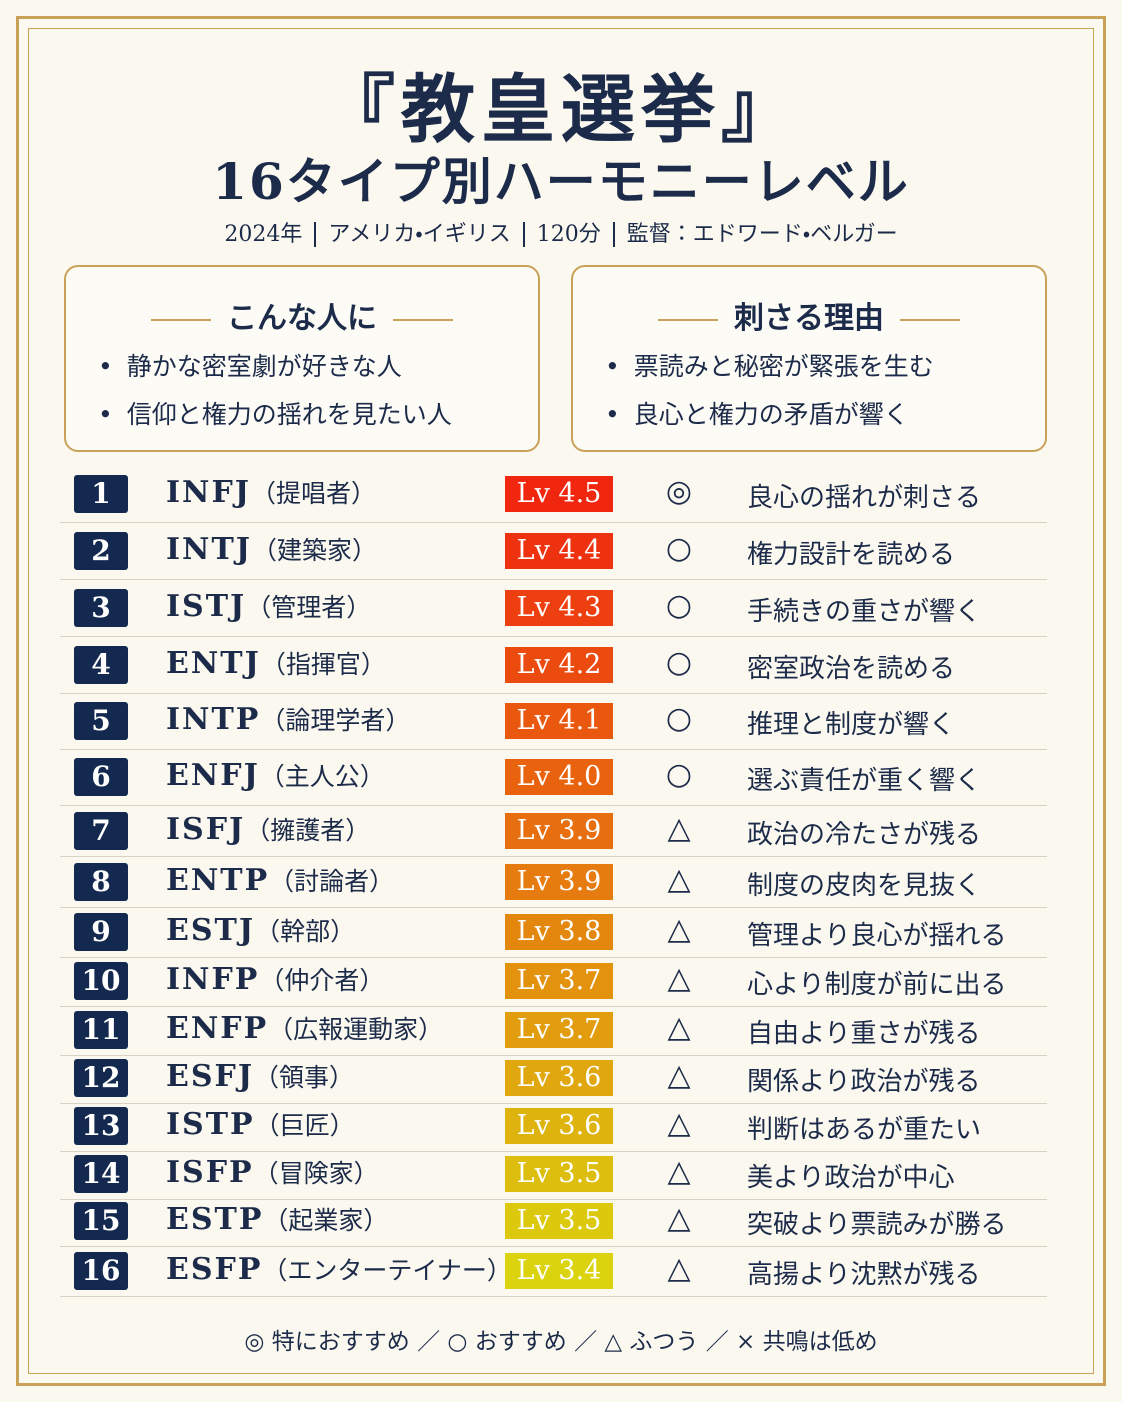 This screenshot has height=1402, width=1122. I want to click on type-role: （擁護者）, so click(308, 830).